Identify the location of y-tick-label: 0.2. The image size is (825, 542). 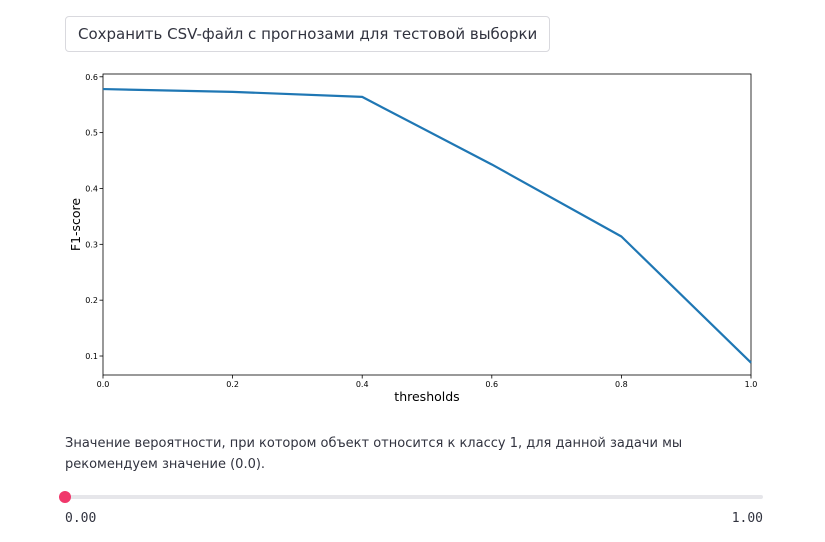
(91, 300).